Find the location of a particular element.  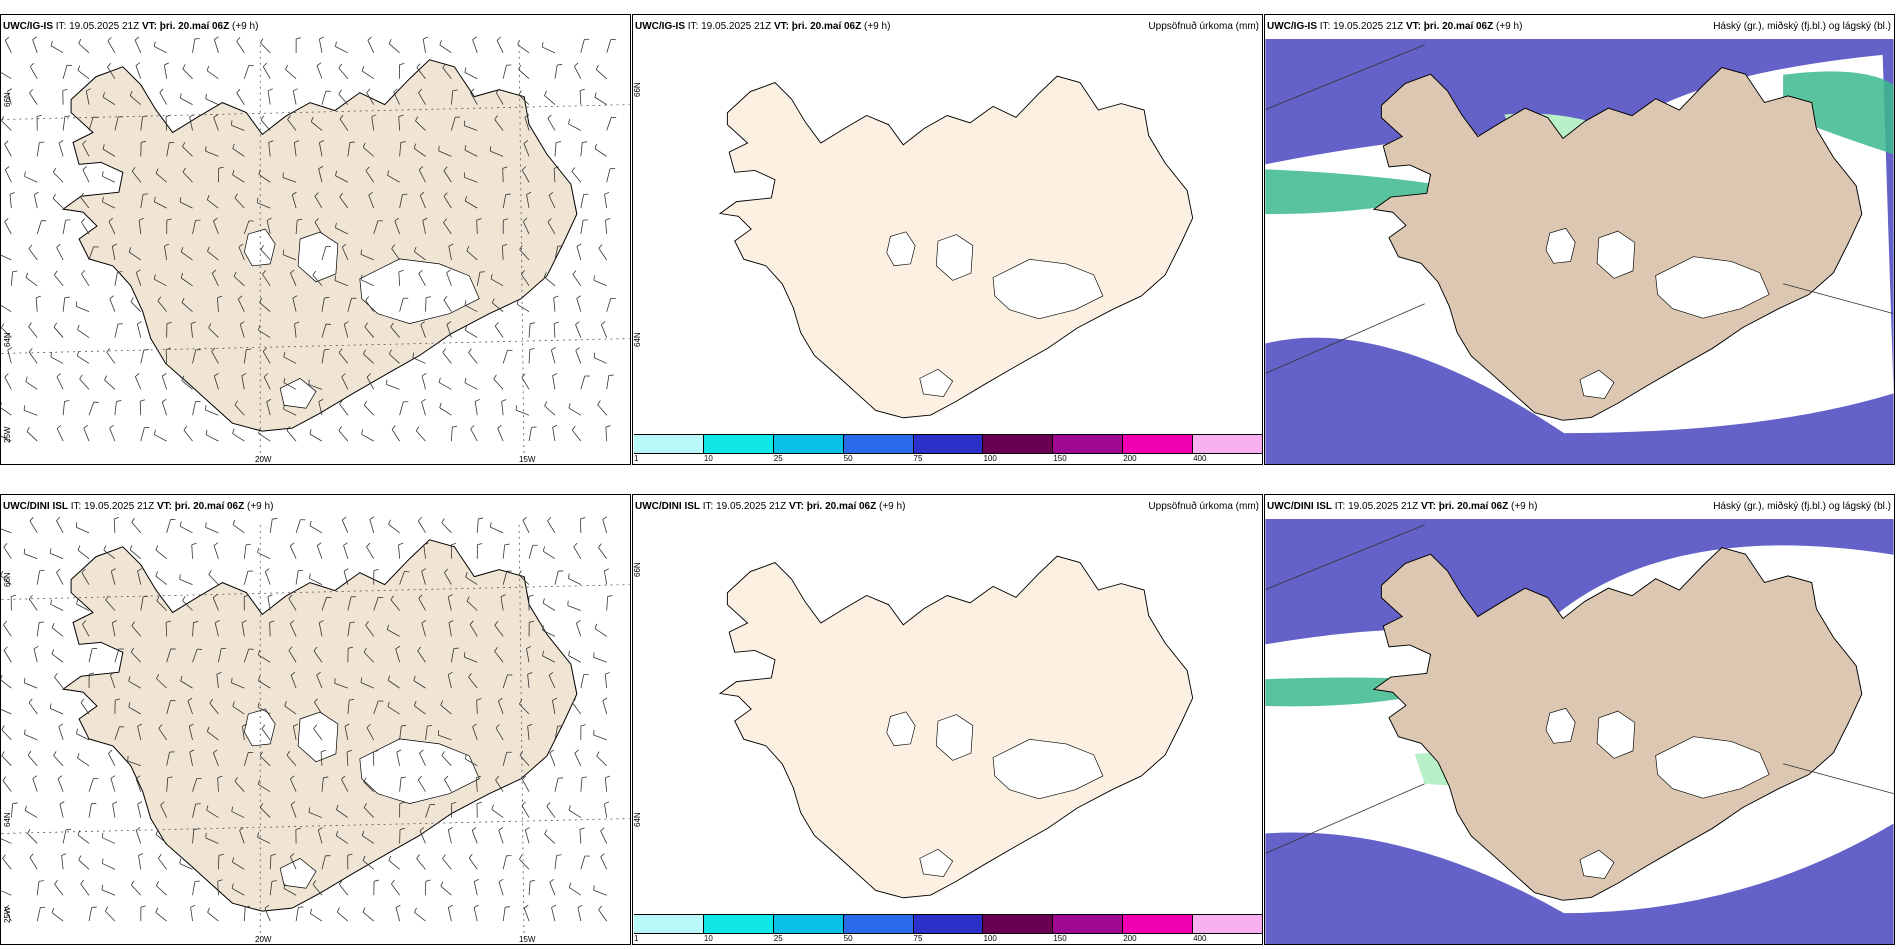

lat-label-64: 64N is located at coordinates (637, 819).